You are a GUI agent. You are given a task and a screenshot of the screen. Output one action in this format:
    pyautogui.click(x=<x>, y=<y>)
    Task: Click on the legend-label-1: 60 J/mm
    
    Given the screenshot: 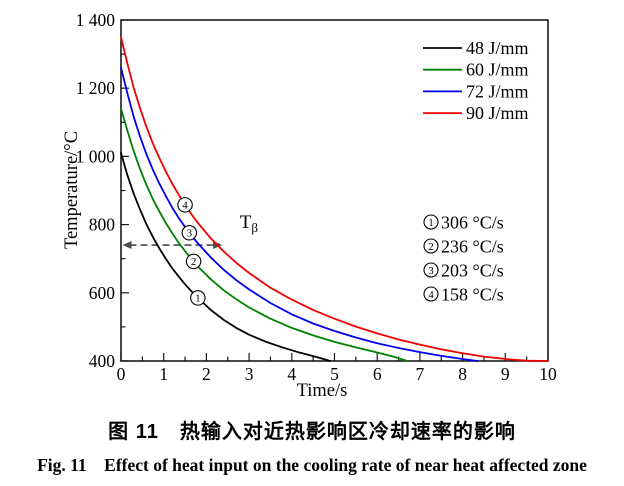 What is the action you would take?
    pyautogui.click(x=497, y=70)
    